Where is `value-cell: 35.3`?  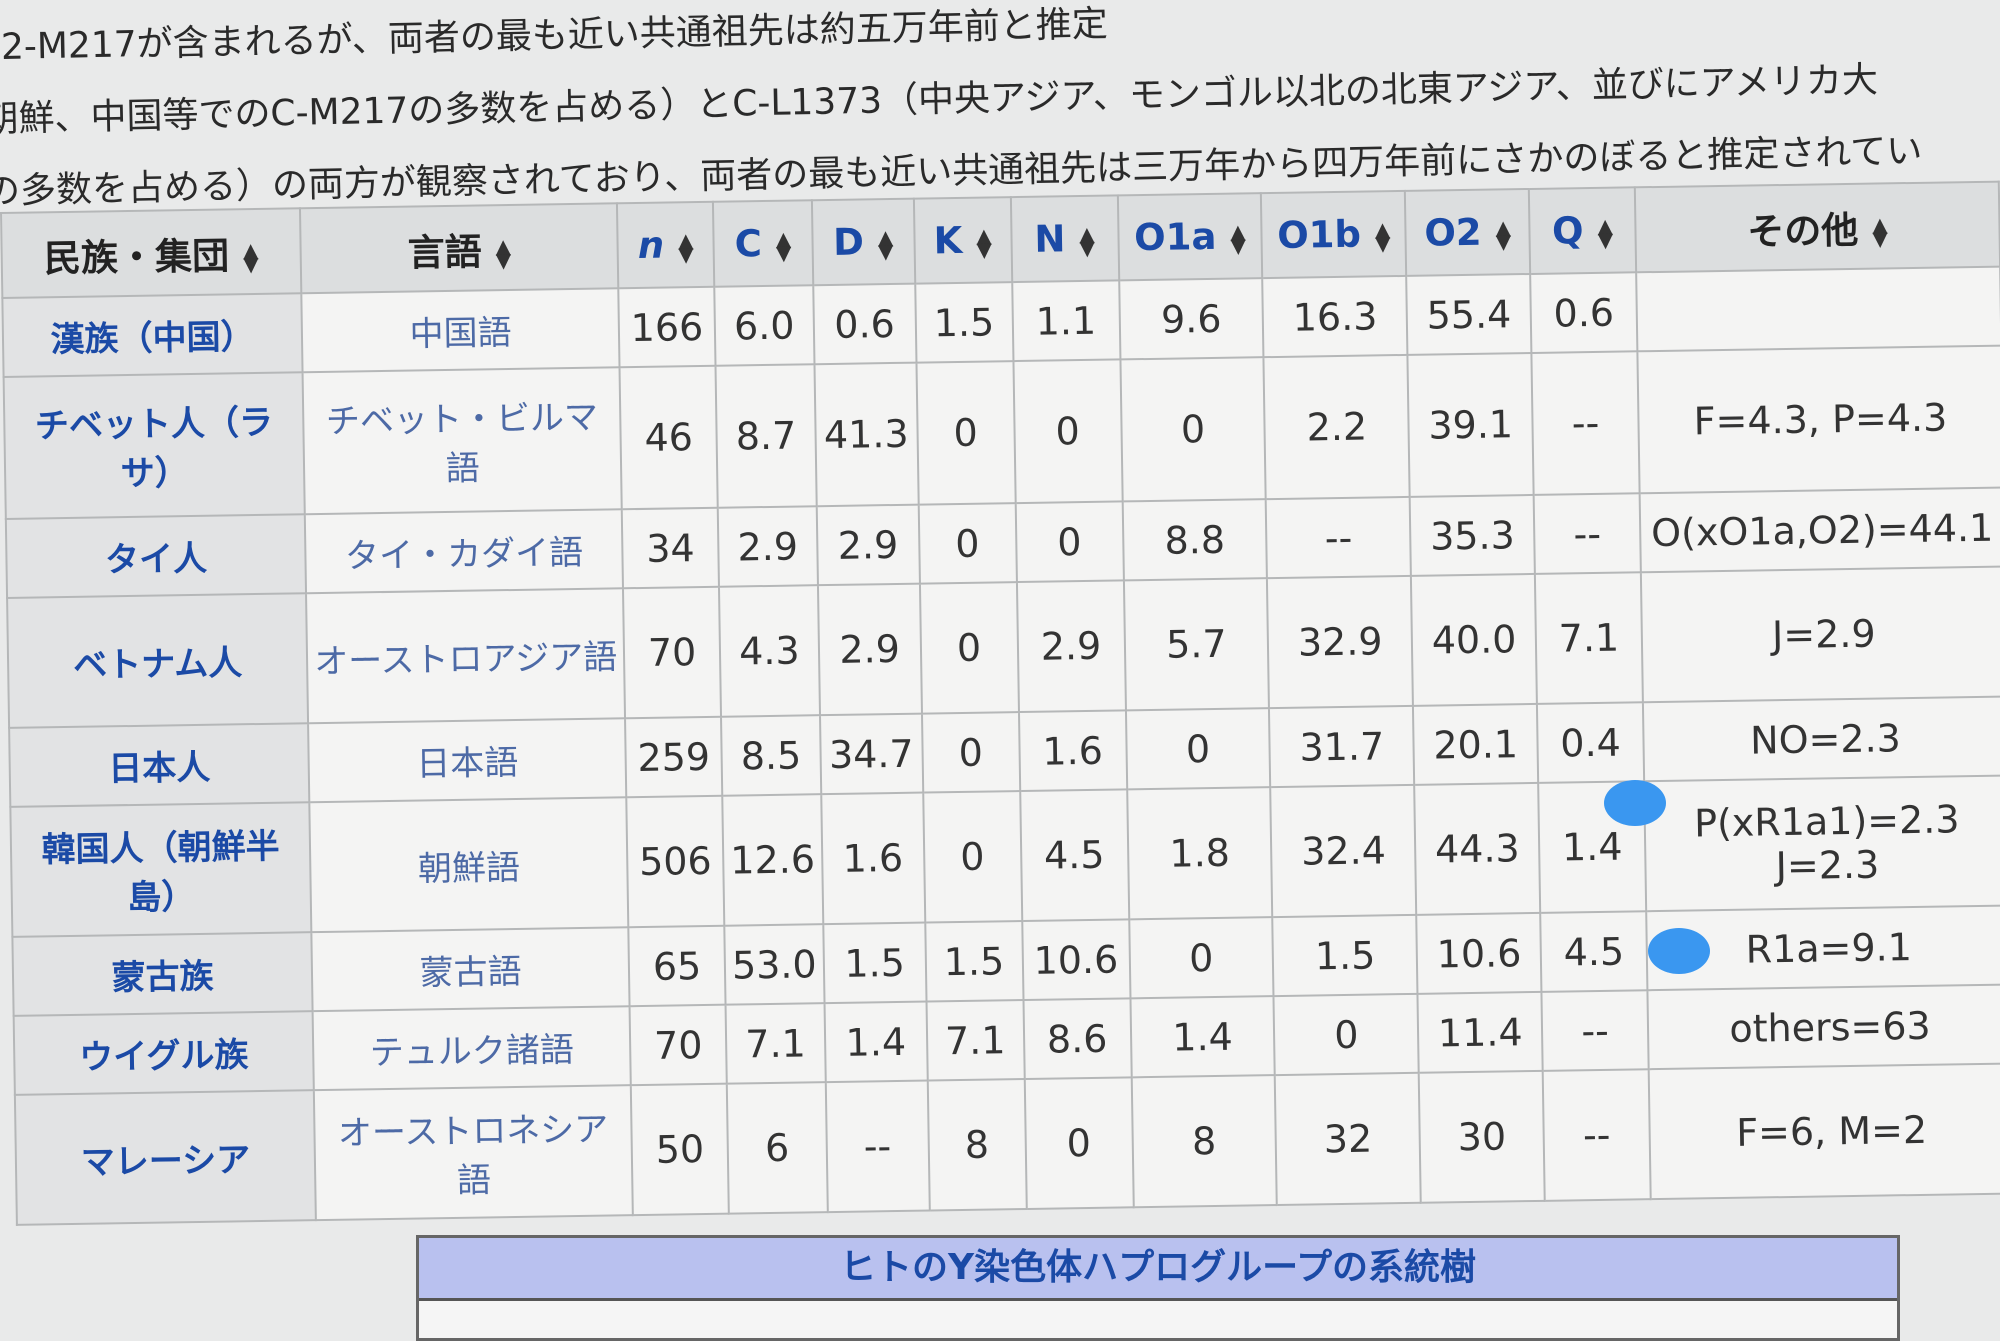 value-cell: 35.3 is located at coordinates (1472, 535).